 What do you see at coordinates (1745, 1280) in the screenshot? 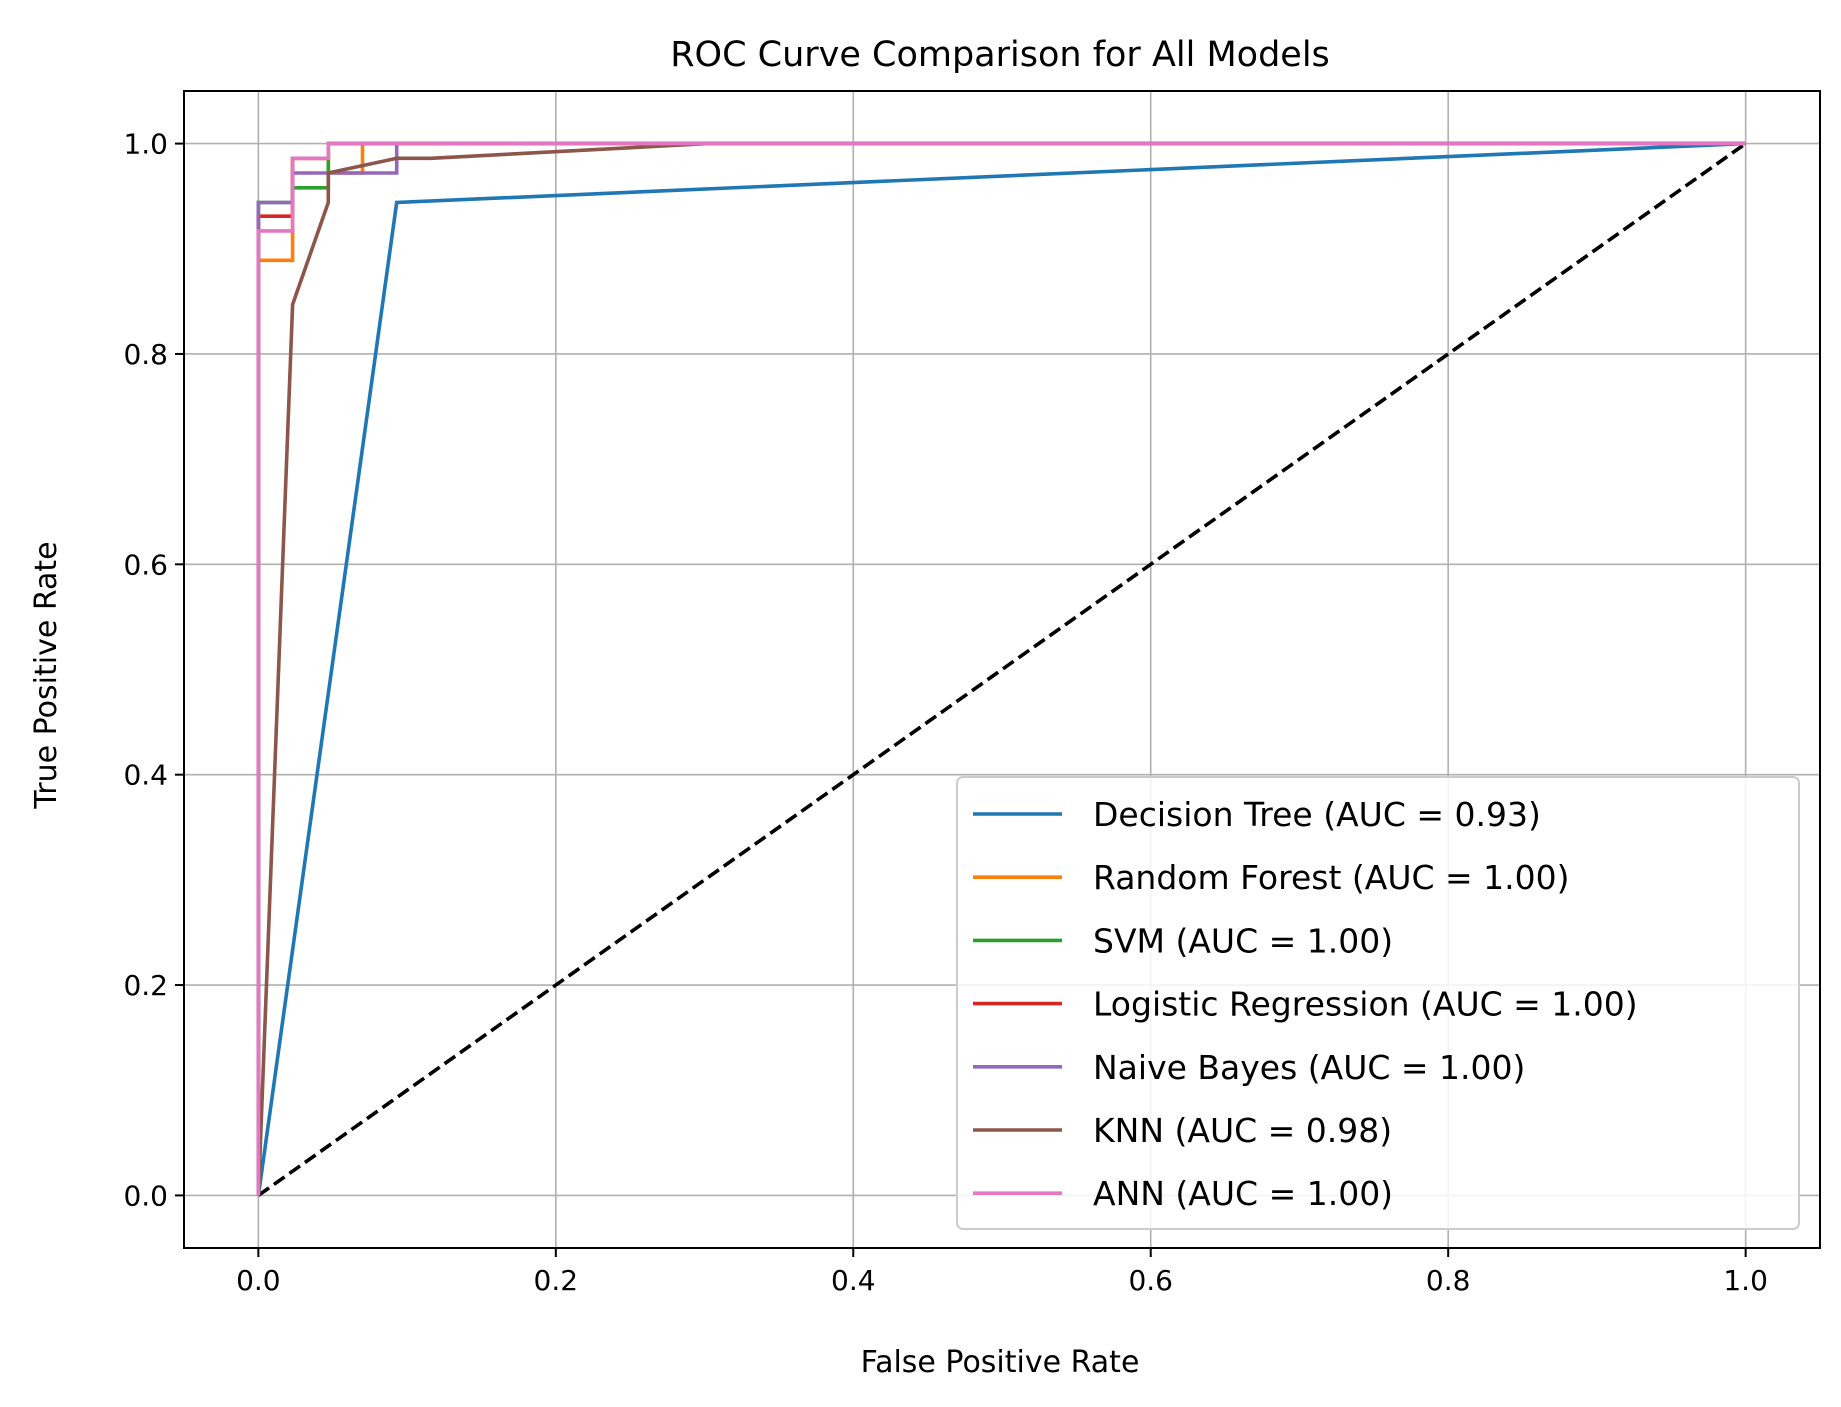
I see `x-tick-label: 1.0` at bounding box center [1745, 1280].